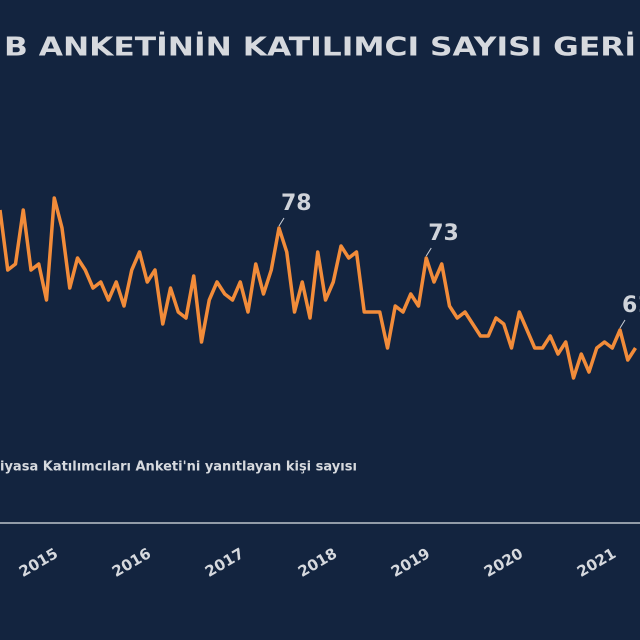  I want to click on annotation: 61, so click(631, 305).